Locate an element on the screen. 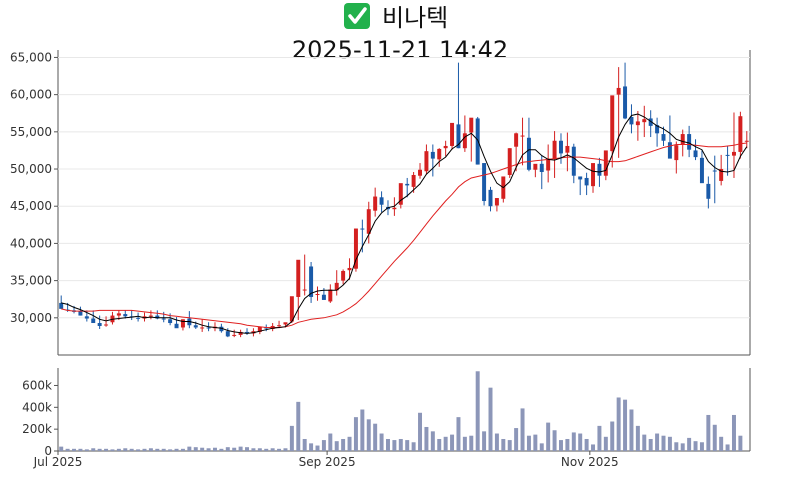  x-tick-label: Sep 2025 is located at coordinates (327, 462).